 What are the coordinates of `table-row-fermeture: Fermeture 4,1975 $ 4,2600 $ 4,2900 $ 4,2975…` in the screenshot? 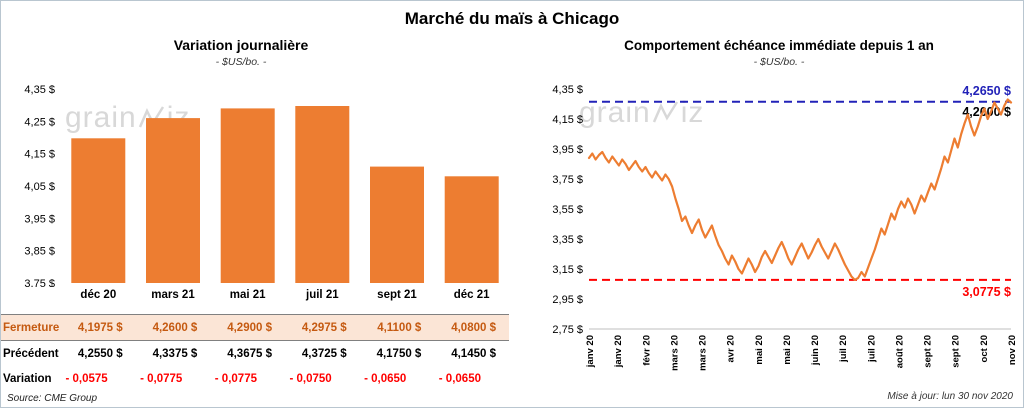 It's located at (255, 327).